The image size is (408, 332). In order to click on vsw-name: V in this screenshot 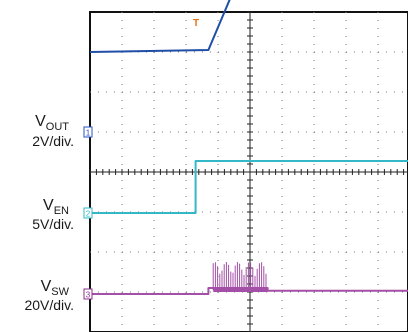, I will do `click(46, 286)`.